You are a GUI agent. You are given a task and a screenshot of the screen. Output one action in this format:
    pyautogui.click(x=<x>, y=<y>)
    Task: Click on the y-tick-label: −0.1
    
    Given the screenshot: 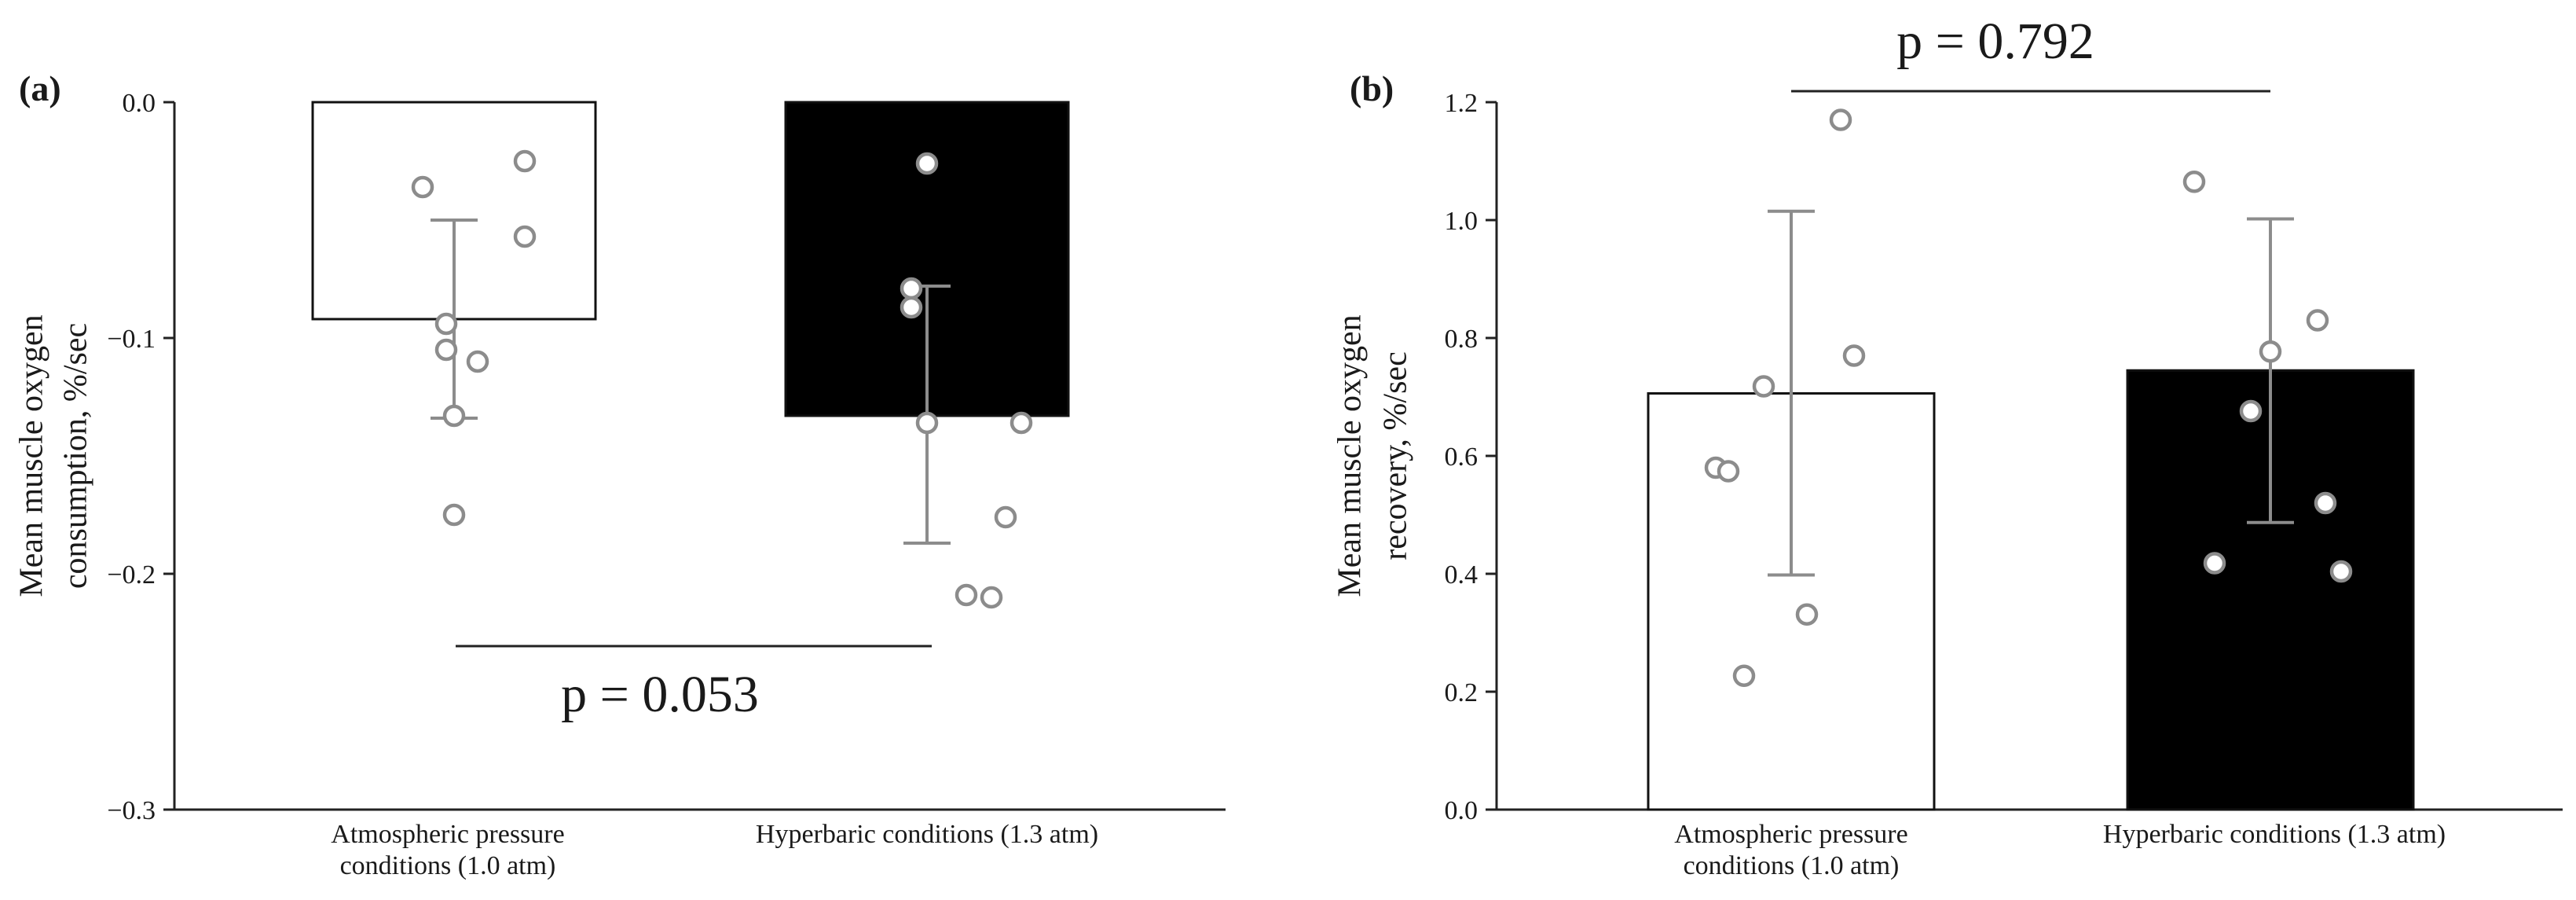 What is the action you would take?
    pyautogui.click(x=131, y=339)
    